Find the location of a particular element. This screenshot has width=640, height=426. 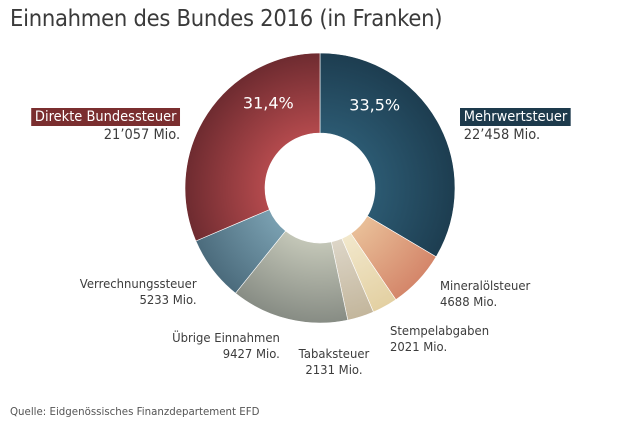

label-mwst-name: Mehrwertsteuer is located at coordinates (515, 117).